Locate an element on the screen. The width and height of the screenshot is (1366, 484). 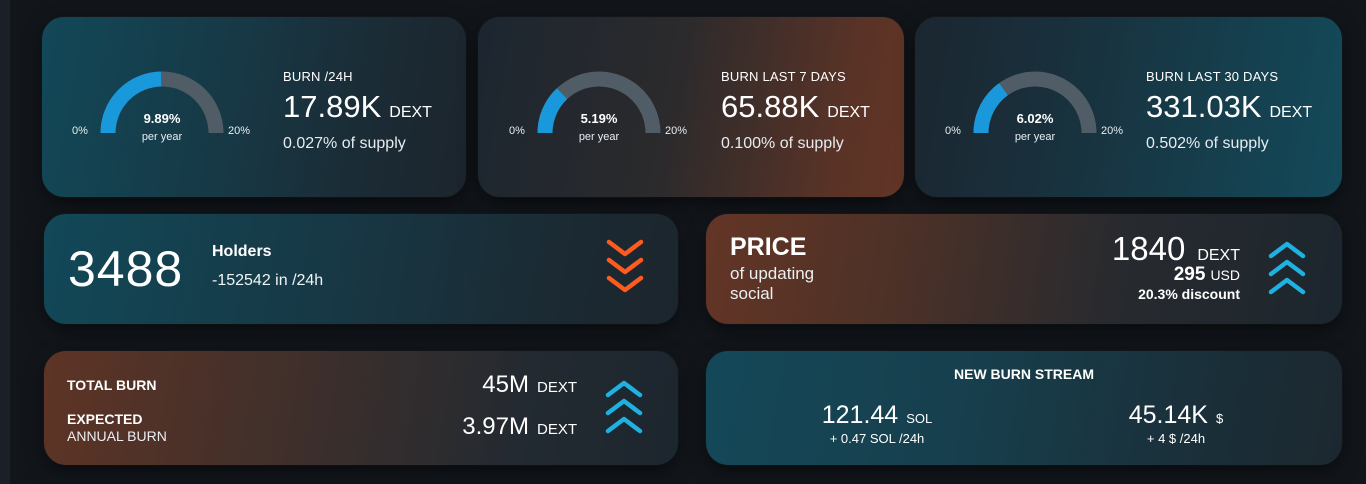
price-usd: 295 USD is located at coordinates (1176, 275).